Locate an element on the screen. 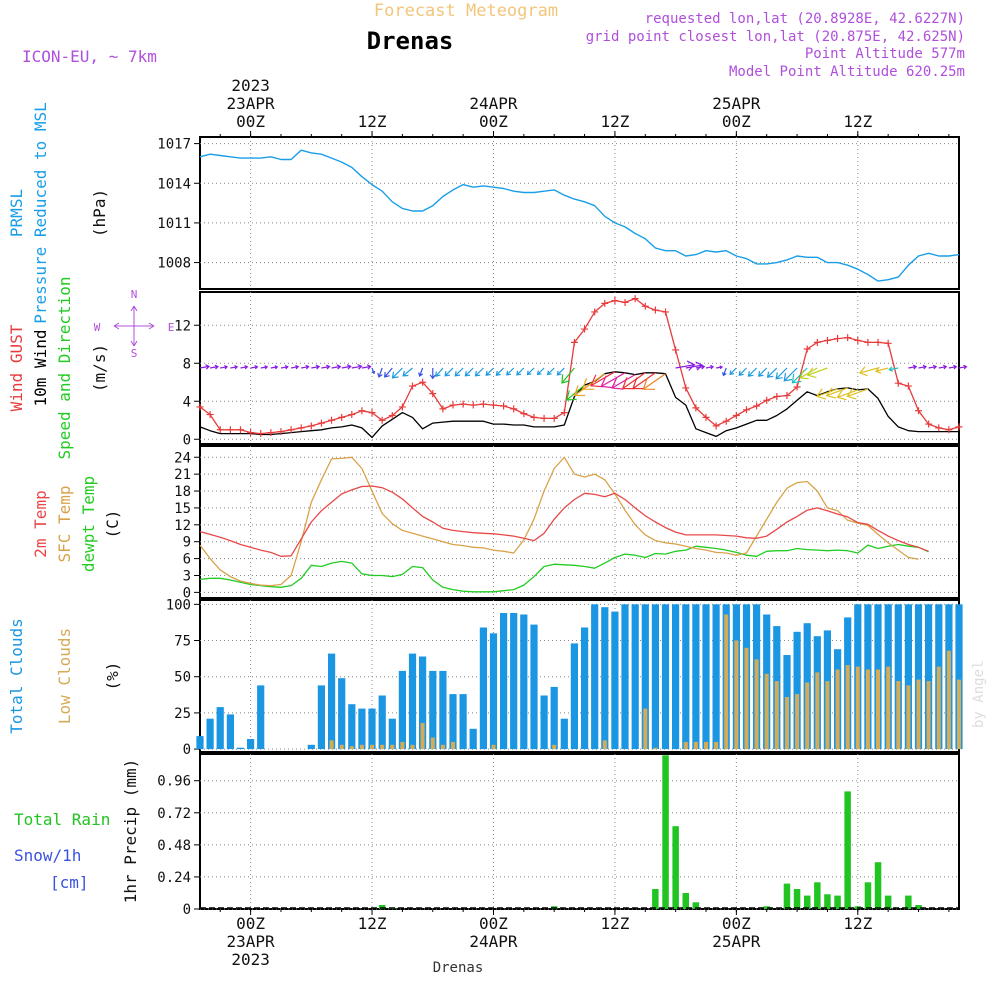 This screenshot has width=1000, height=1000. y-tick-label: 6 is located at coordinates (187, 560).